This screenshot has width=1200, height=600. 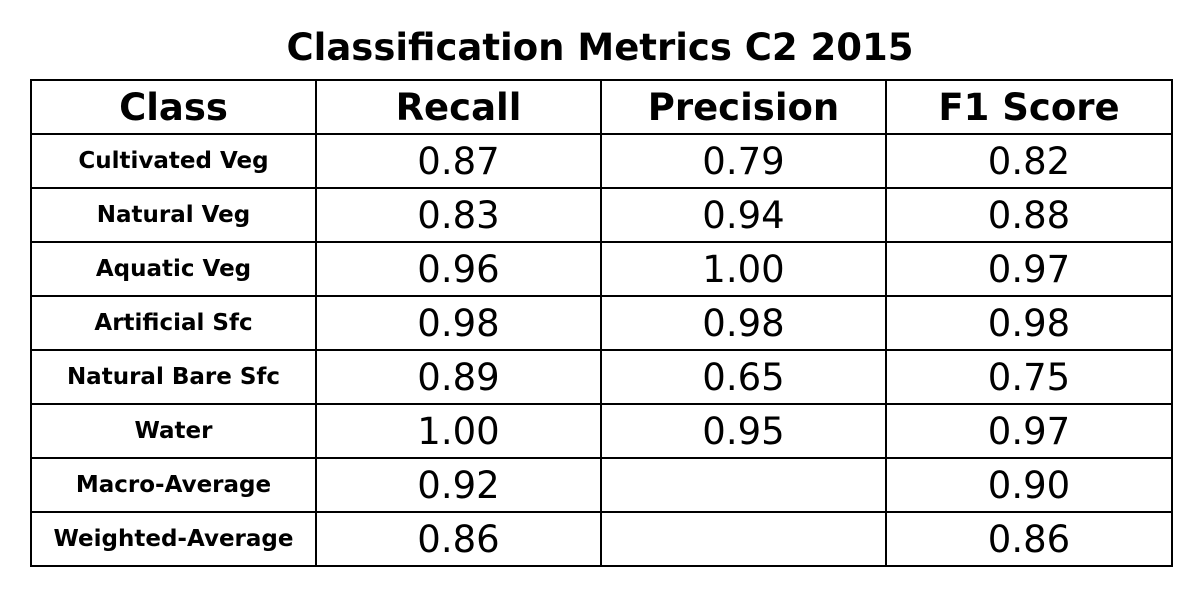 What do you see at coordinates (173, 161) in the screenshot?
I see `class-cell: Cultivated Veg` at bounding box center [173, 161].